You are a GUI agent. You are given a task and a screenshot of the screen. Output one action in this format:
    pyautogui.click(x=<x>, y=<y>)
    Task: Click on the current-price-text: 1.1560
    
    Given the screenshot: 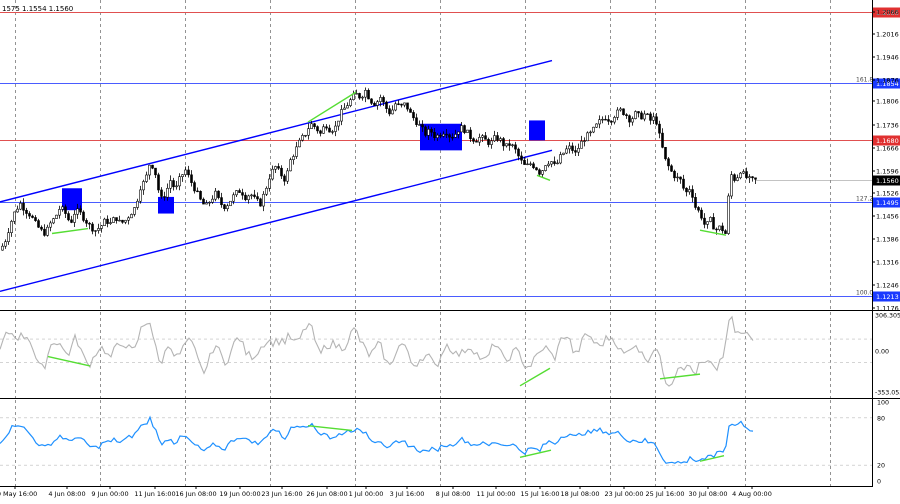 What is the action you would take?
    pyautogui.click(x=887, y=181)
    